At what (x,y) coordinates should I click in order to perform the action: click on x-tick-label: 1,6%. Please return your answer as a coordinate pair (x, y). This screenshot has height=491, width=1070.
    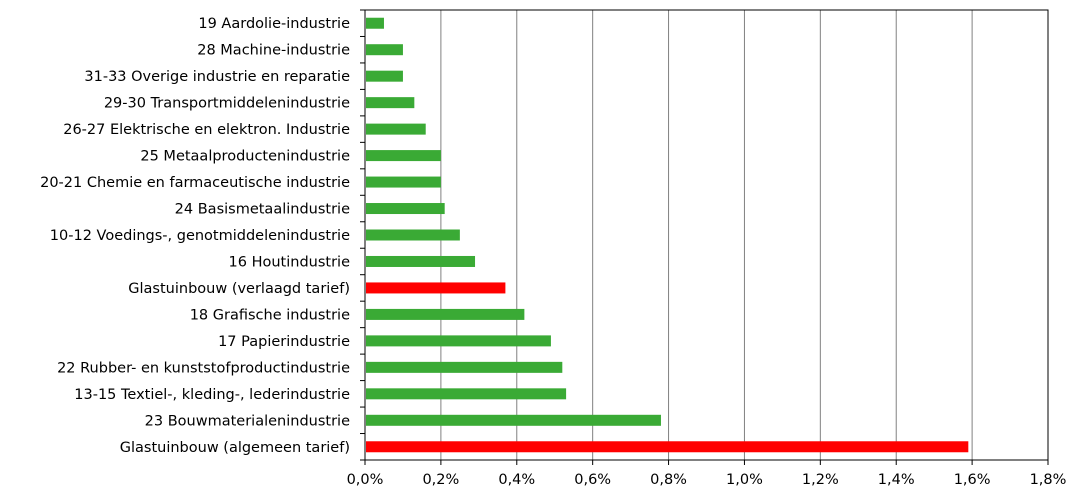
    Looking at the image, I should click on (972, 480).